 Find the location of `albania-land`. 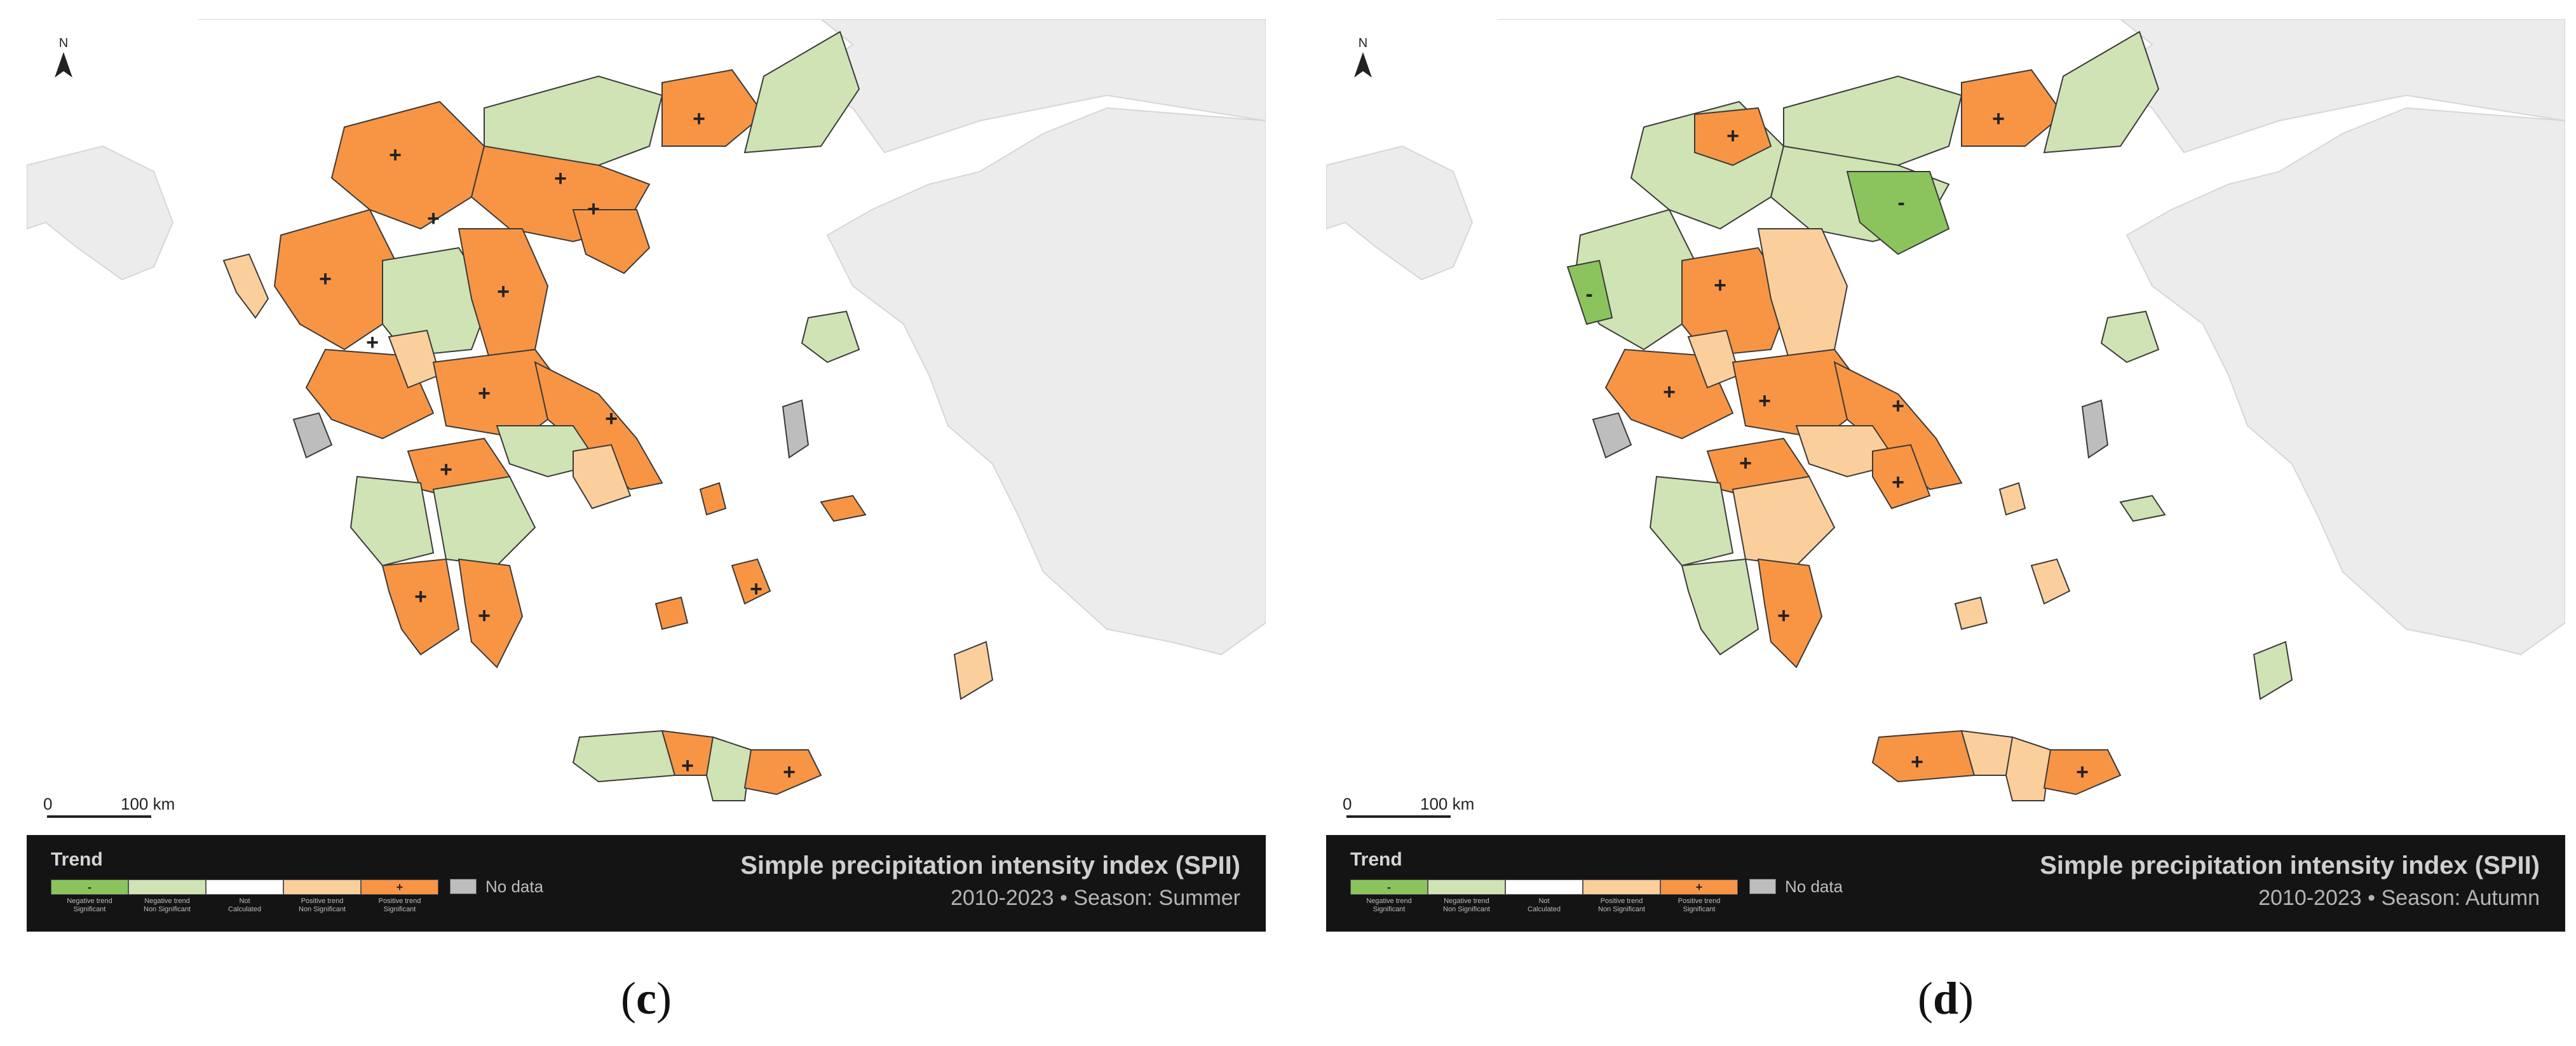

albania-land is located at coordinates (100, 213).